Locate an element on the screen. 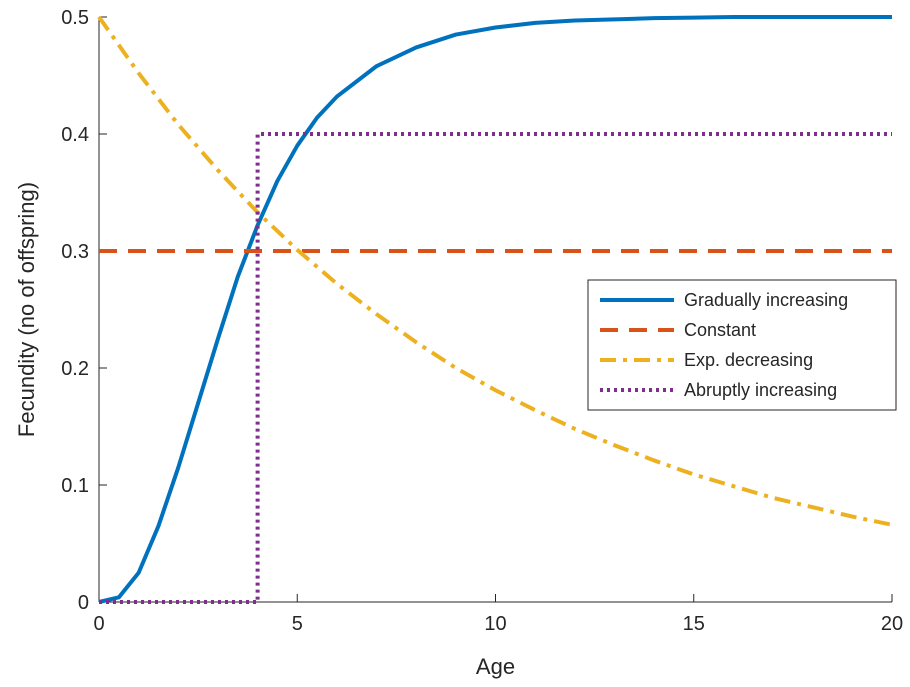 The width and height of the screenshot is (910, 687). y-axis-label: Fecundity (no of offspring) is located at coordinates (26, 309).